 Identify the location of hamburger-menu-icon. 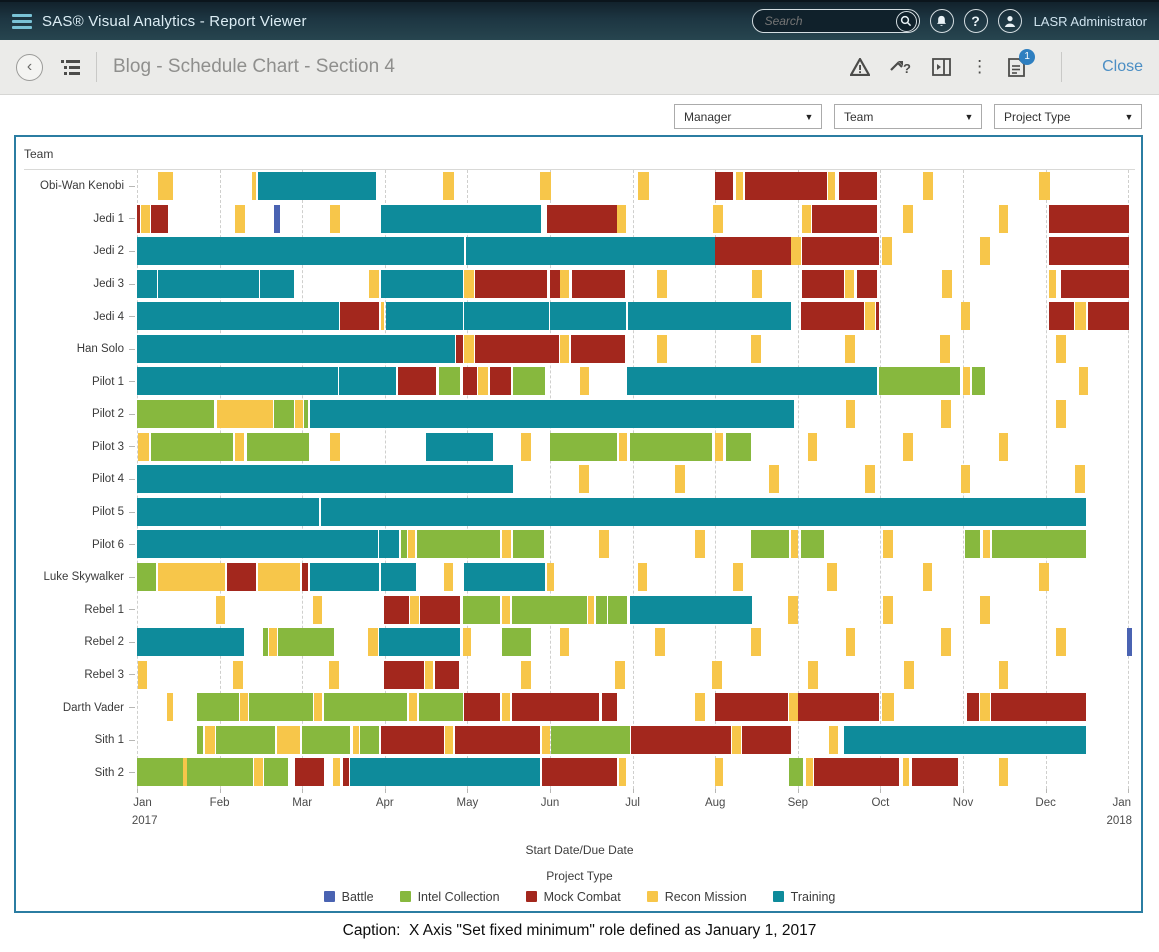
(22, 21).